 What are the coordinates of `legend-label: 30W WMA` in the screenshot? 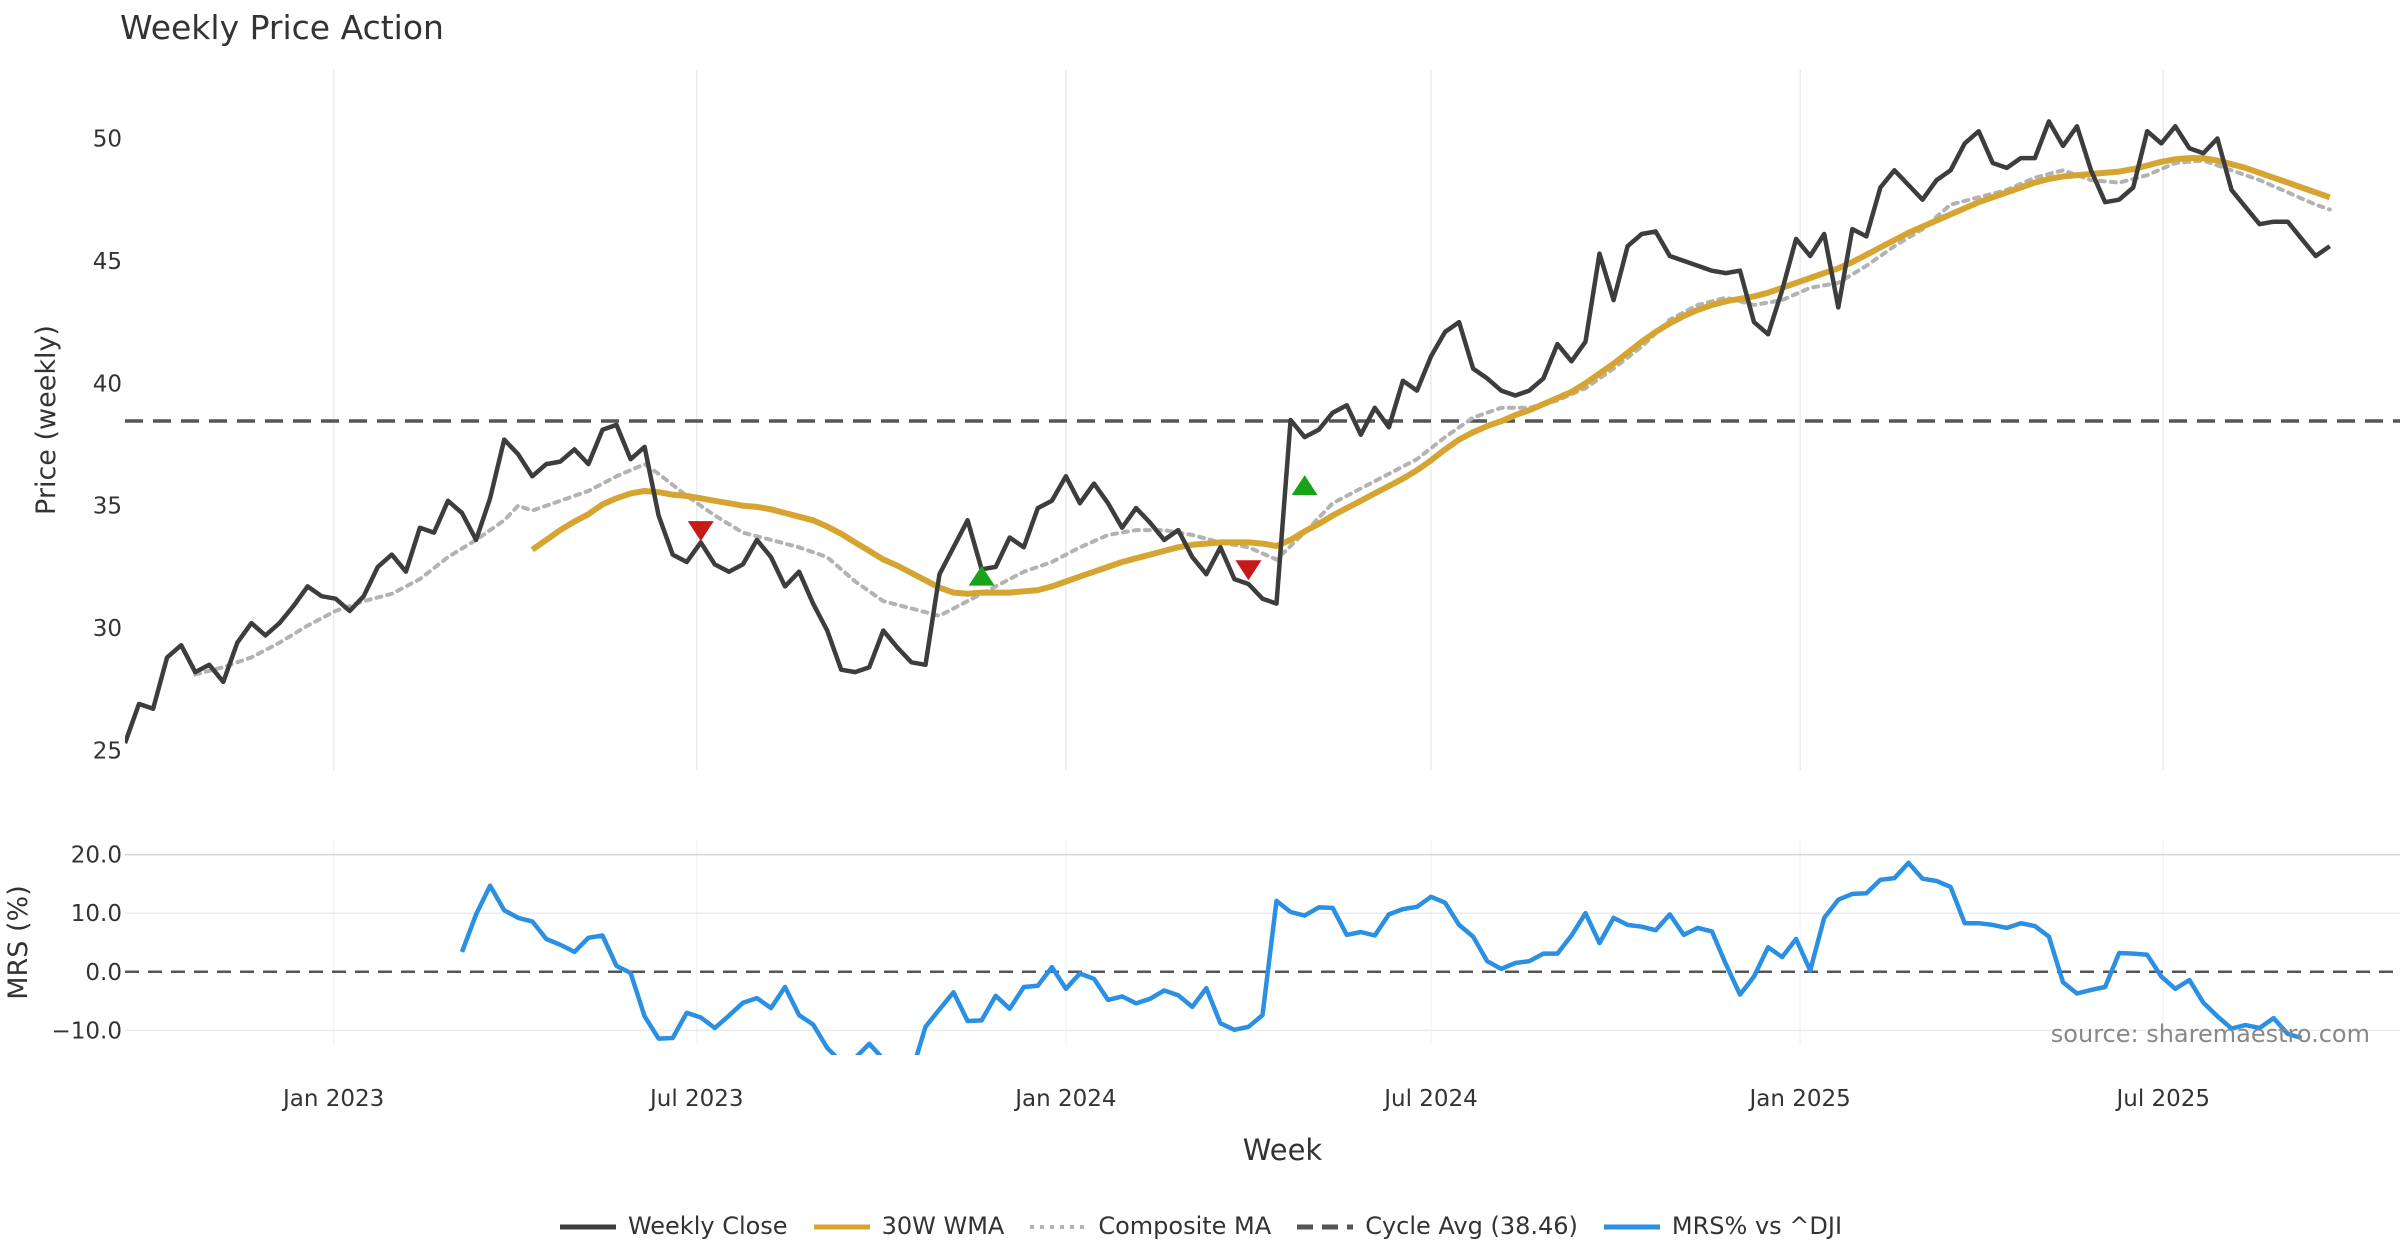 It's located at (943, 1226).